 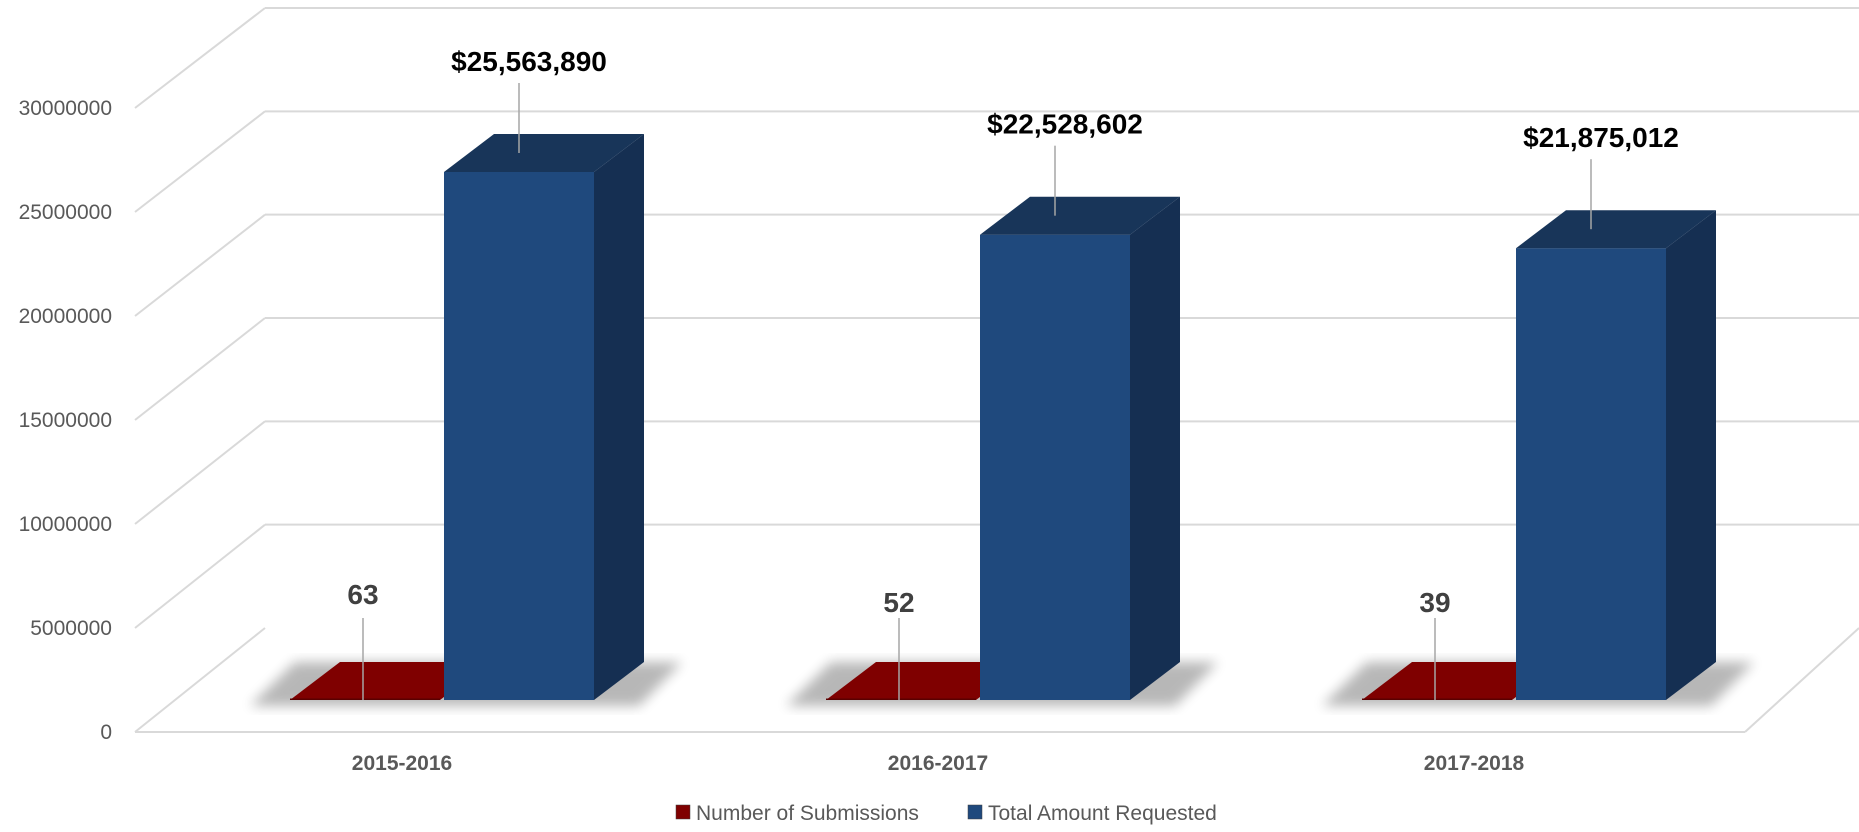 What do you see at coordinates (1474, 763) in the screenshot?
I see `x-tick-label: 2017-2018` at bounding box center [1474, 763].